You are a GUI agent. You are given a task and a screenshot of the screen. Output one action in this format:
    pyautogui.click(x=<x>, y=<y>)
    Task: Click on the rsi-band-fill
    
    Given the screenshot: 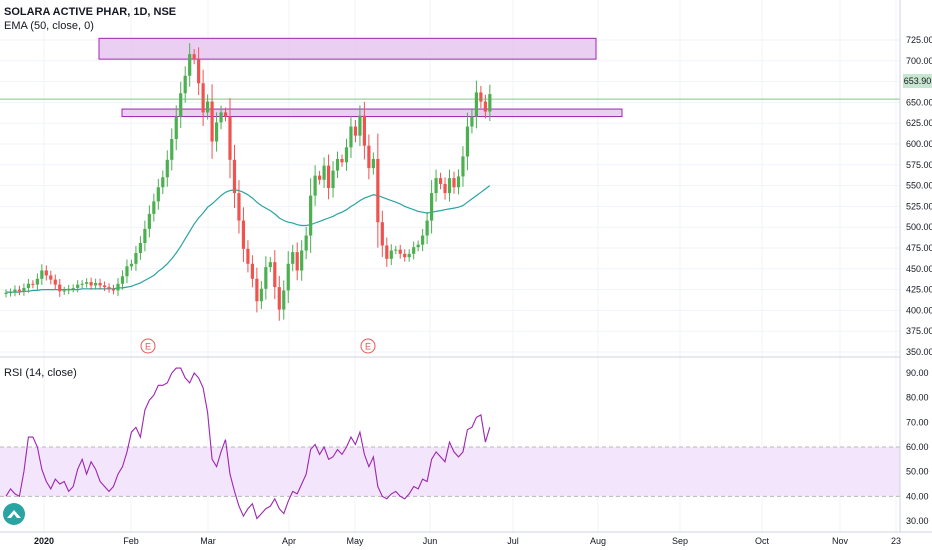 What is the action you would take?
    pyautogui.click(x=450, y=472)
    